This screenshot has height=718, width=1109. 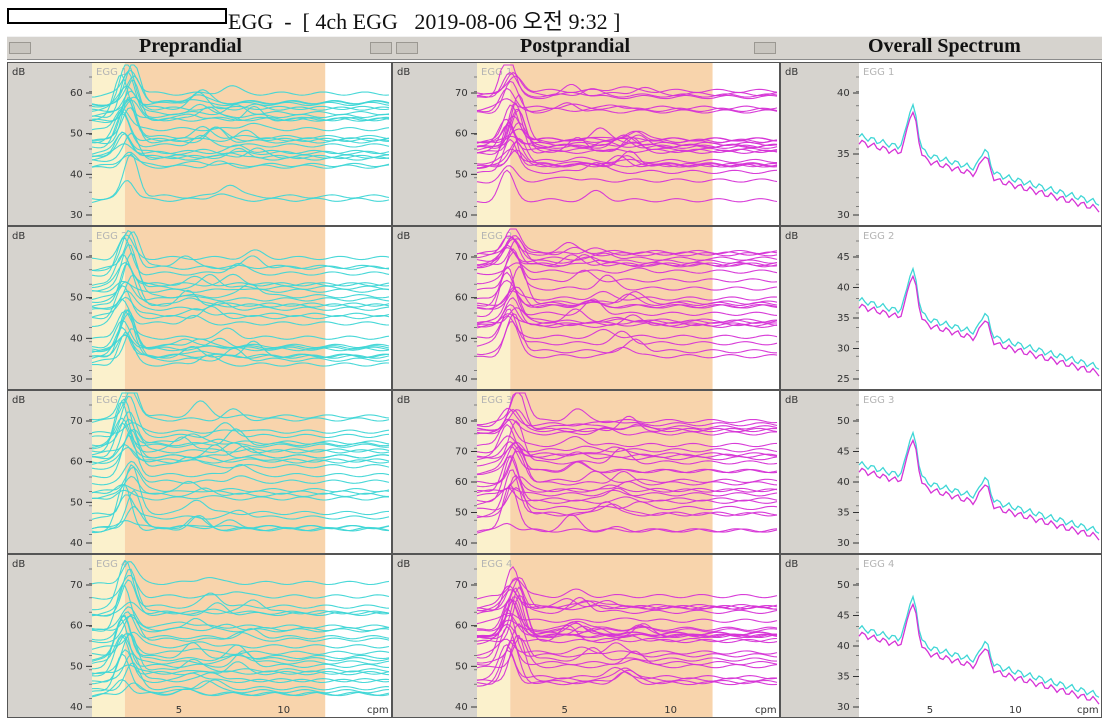 I want to click on overall-panel-2: dB 45 40 35 30 25 EGG 2, so click(x=941, y=308).